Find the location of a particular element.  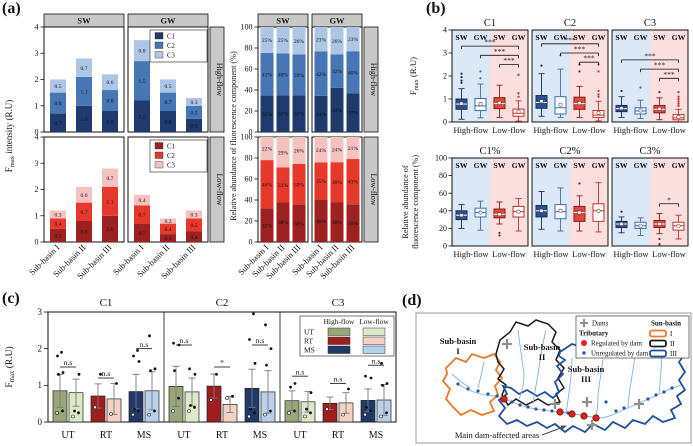

svg-text: 43% is located at coordinates (353, 183).